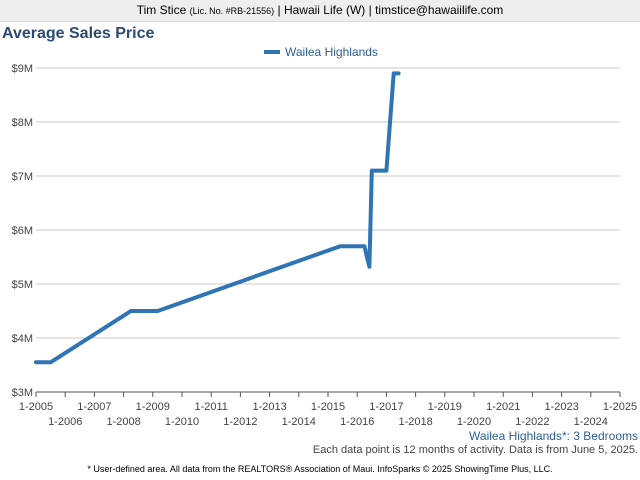 Image resolution: width=640 pixels, height=480 pixels. I want to click on x-tick-label: 1-2015, so click(328, 407).